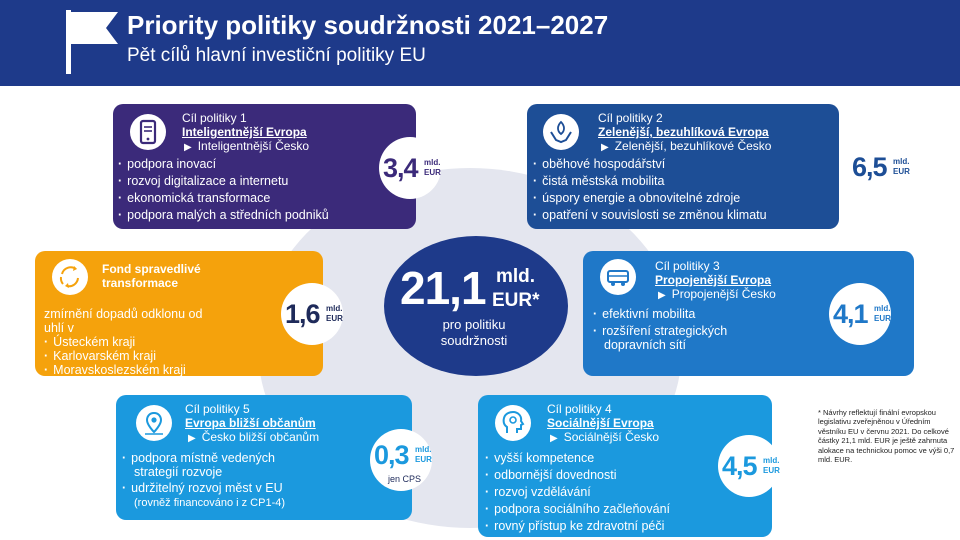 Image resolution: width=960 pixels, height=540 pixels. What do you see at coordinates (334, 318) in the screenshot?
I see `fund-unit-eur: EUR` at bounding box center [334, 318].